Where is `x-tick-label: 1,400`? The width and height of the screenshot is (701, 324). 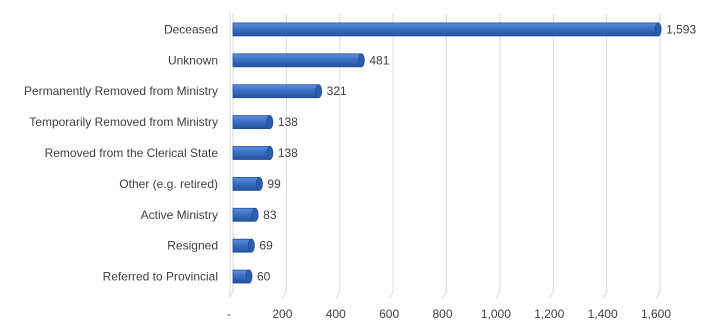
x-tick-label: 1,400 is located at coordinates (603, 314).